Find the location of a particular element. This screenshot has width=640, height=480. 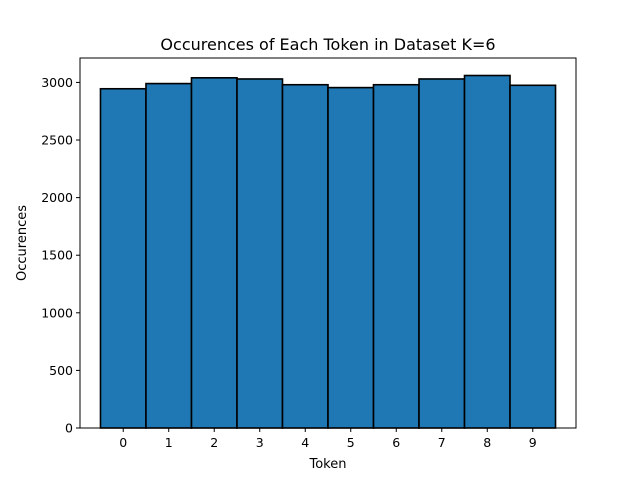

y-tick-label: 1500 is located at coordinates (57, 255).